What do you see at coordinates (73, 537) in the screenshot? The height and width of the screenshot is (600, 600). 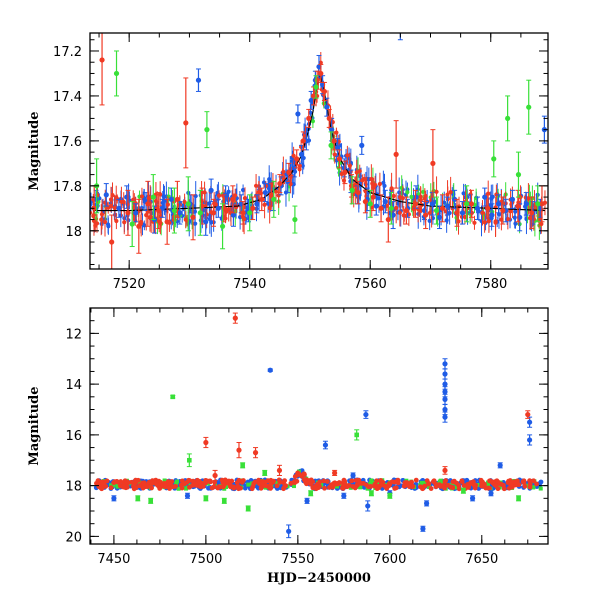 I see `y-tick-label: 20` at bounding box center [73, 537].